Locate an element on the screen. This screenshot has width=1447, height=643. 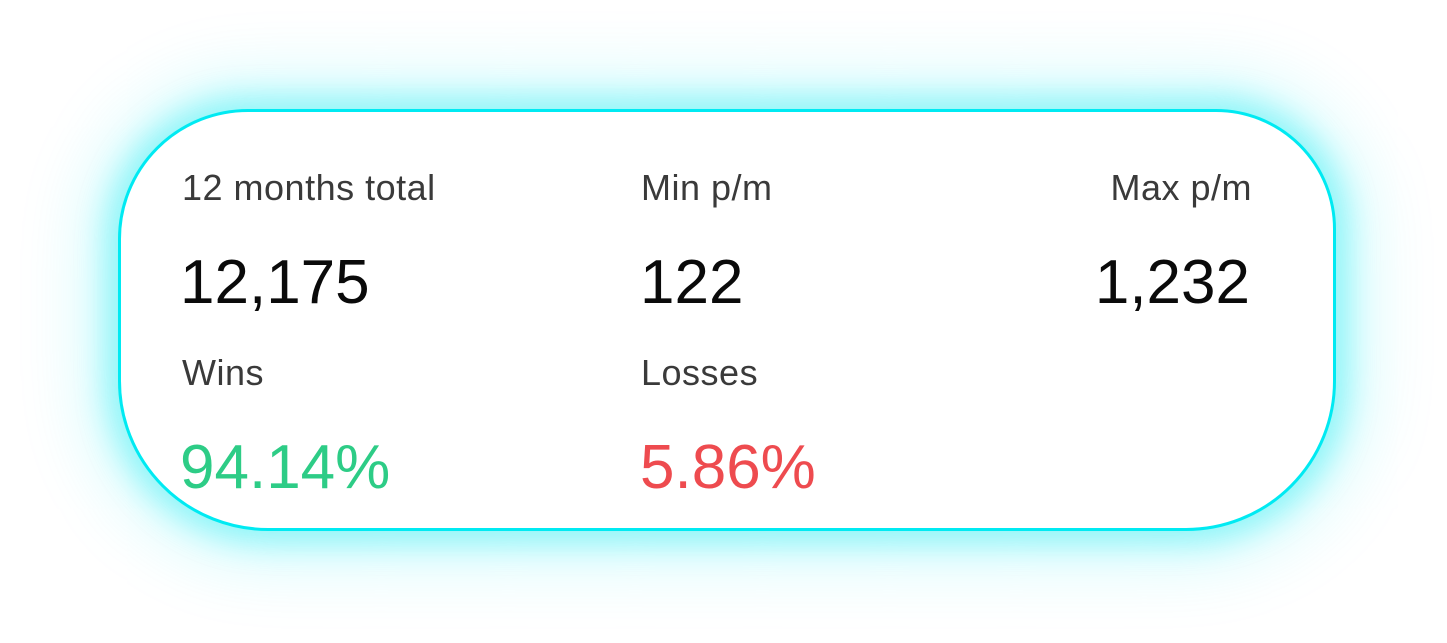
total-label: 12 months total is located at coordinates (309, 187).